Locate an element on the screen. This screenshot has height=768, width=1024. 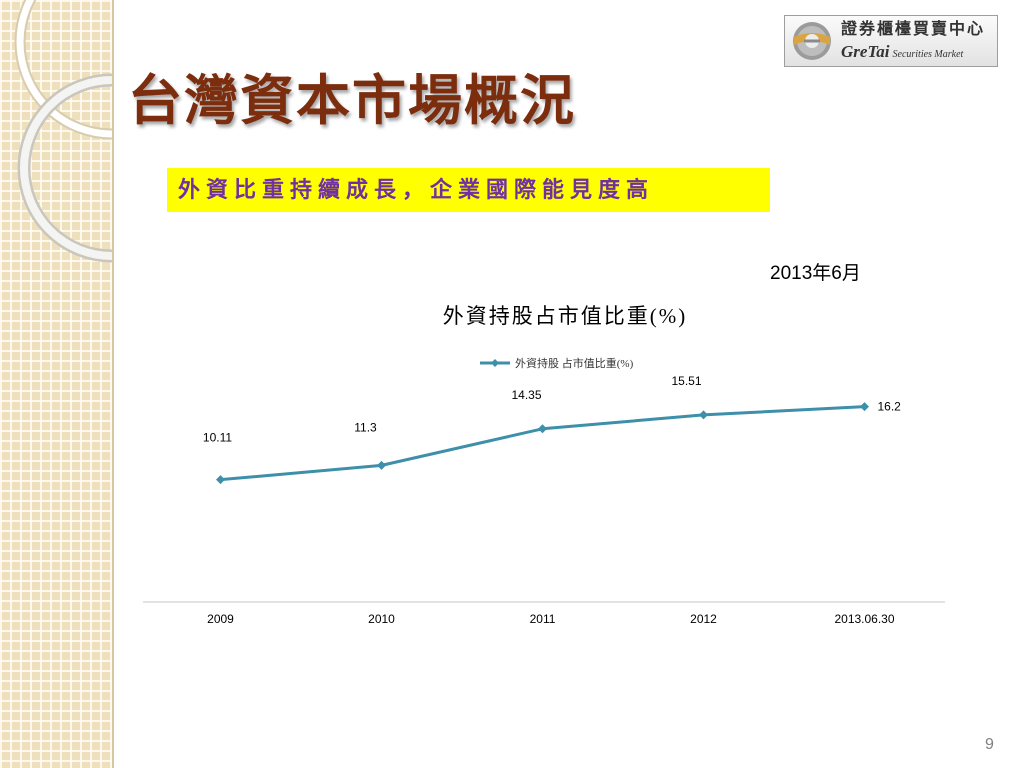
data-label: 10.11 is located at coordinates (217, 438).